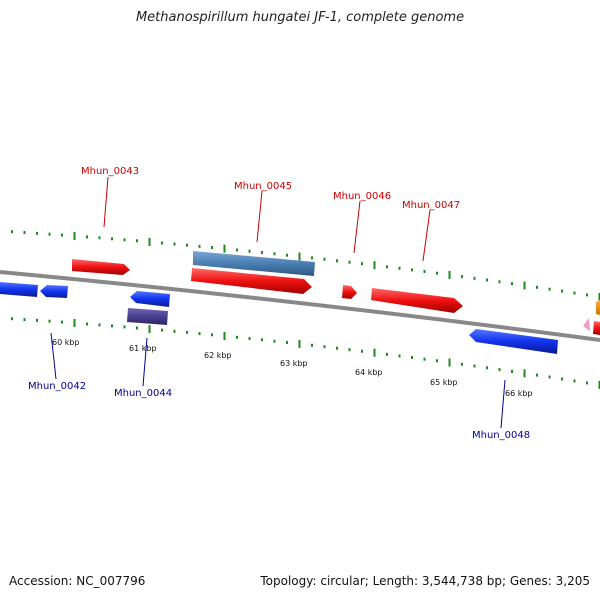 The image size is (600, 600). What do you see at coordinates (598, 307) in the screenshot?
I see `feature-orange-marker` at bounding box center [598, 307].